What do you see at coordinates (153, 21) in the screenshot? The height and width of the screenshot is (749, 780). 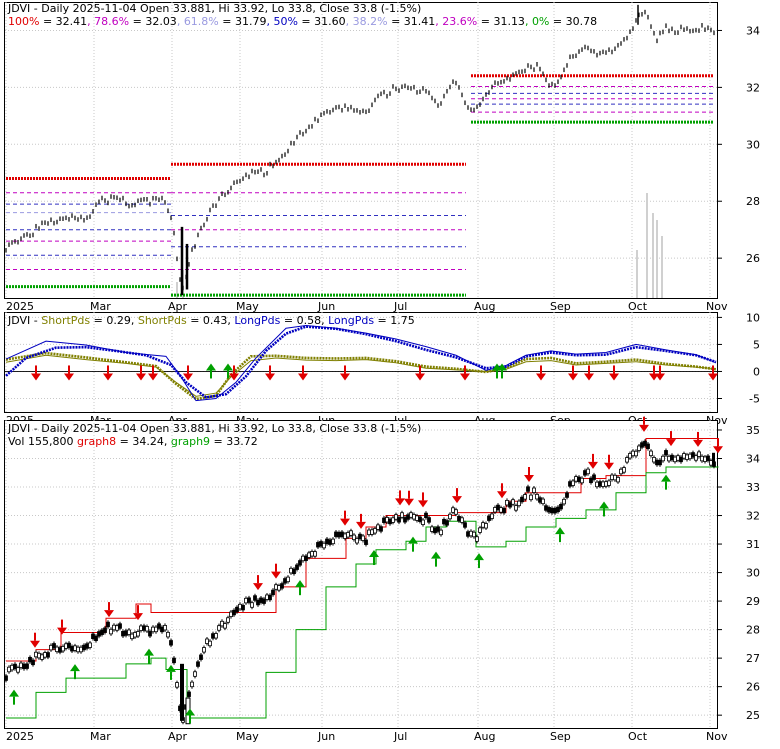 I see `fib-level-value: = 32.03` at bounding box center [153, 21].